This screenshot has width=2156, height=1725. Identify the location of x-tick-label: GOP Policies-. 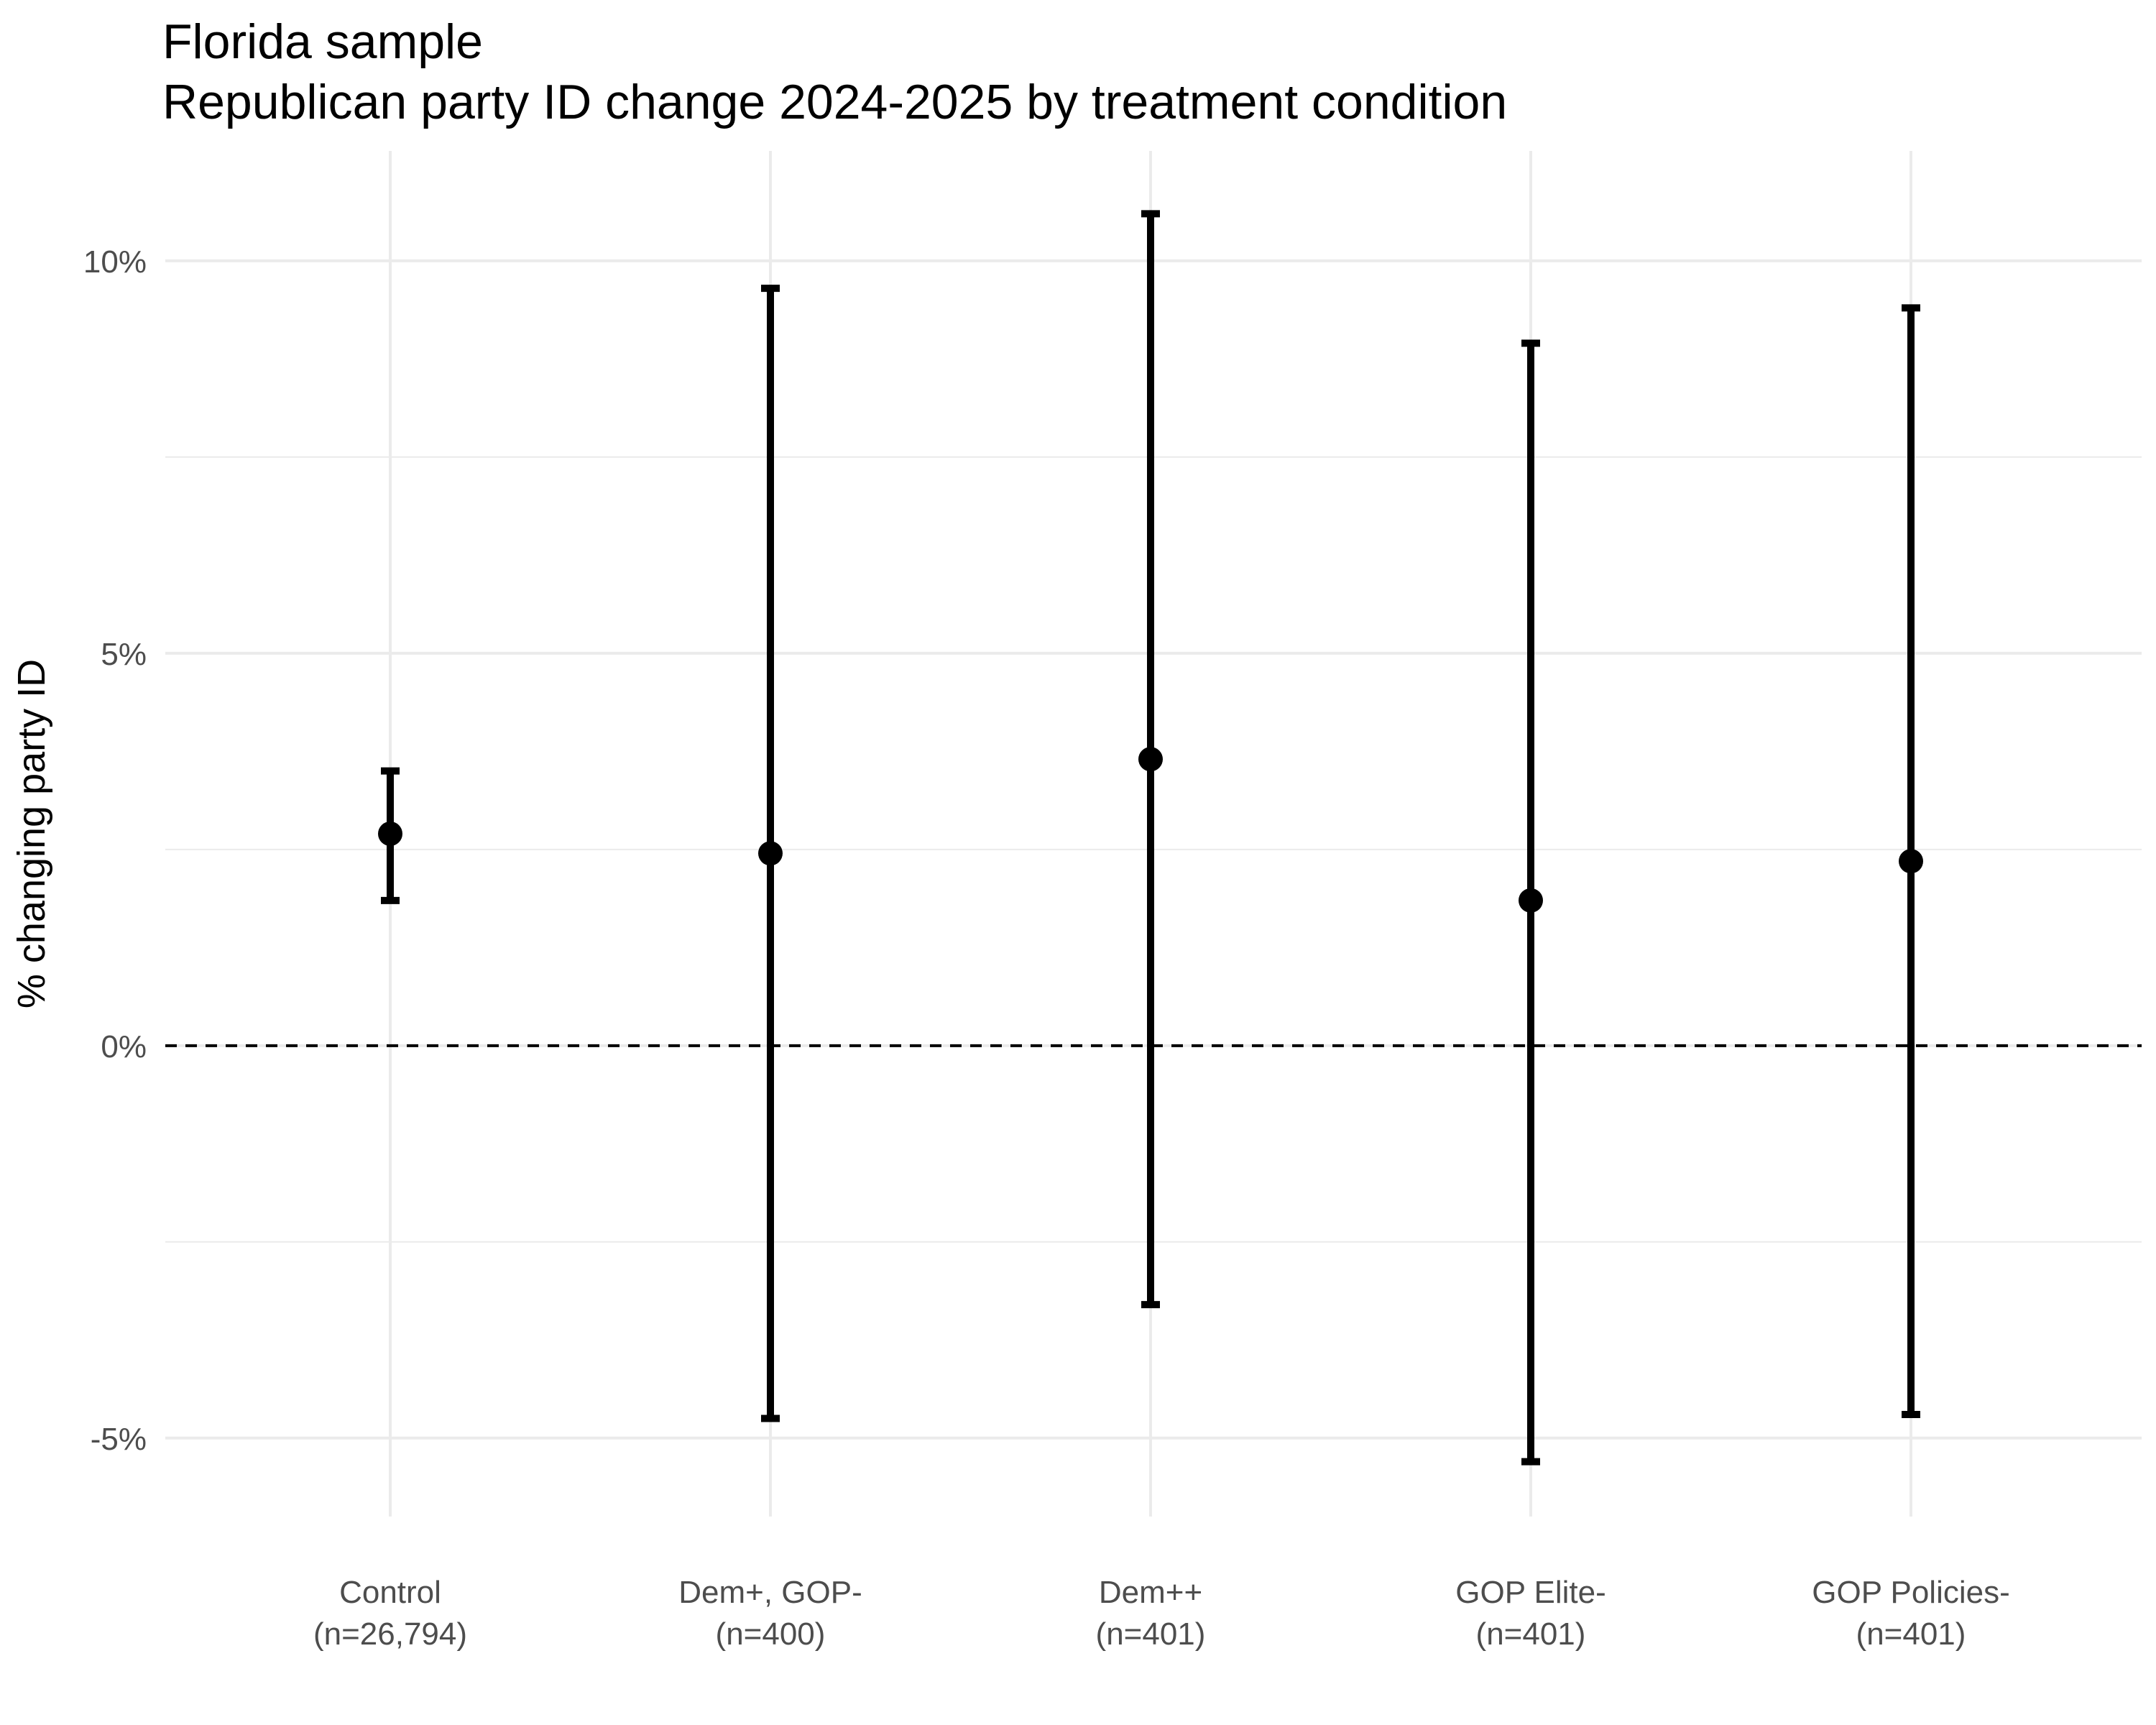
(1911, 1592).